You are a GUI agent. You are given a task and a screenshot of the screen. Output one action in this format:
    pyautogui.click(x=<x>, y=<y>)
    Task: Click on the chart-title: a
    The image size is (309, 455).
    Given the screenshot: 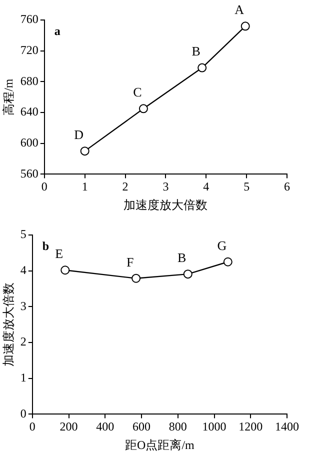 What is the action you would take?
    pyautogui.click(x=57, y=31)
    